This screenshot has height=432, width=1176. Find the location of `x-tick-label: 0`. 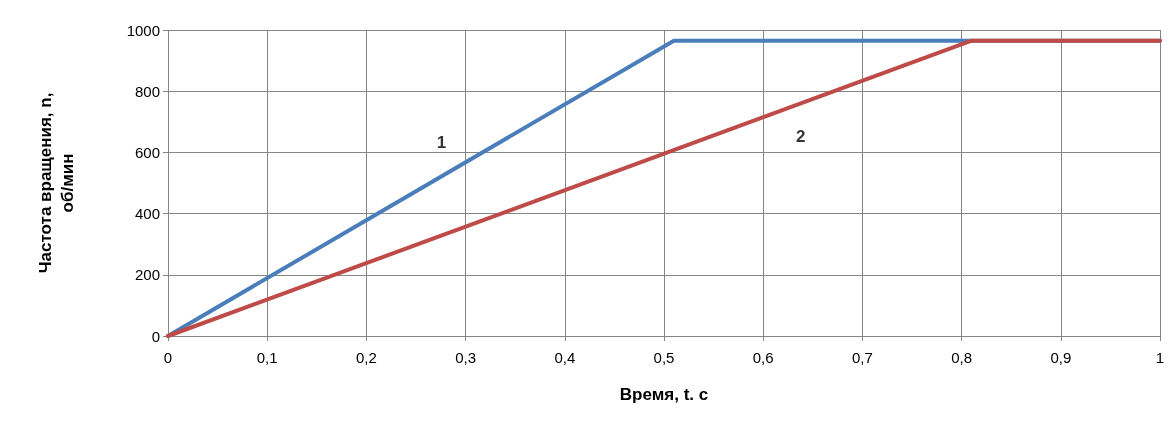

x-tick-label: 0 is located at coordinates (168, 357).